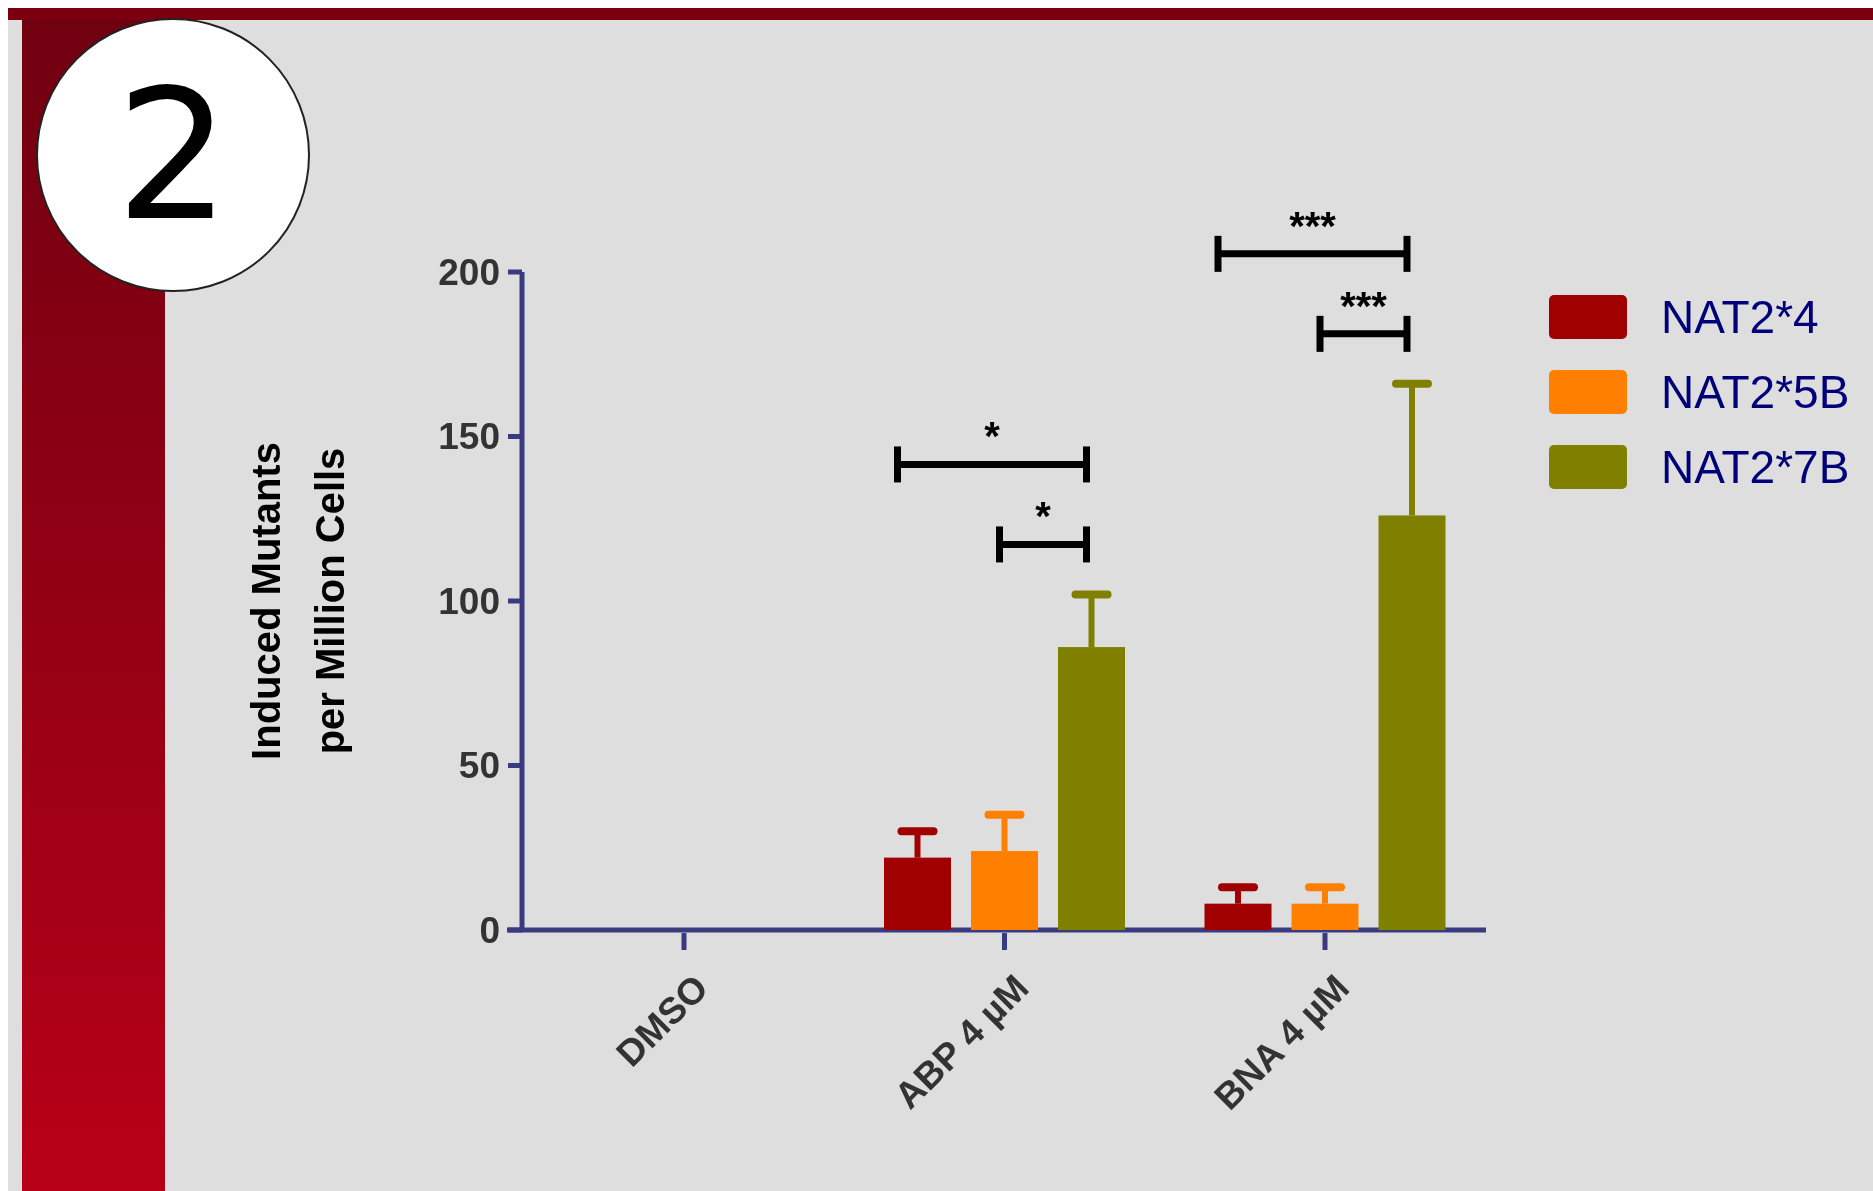 The height and width of the screenshot is (1191, 1873). What do you see at coordinates (489, 930) in the screenshot?
I see `y-tick-label: 0` at bounding box center [489, 930].